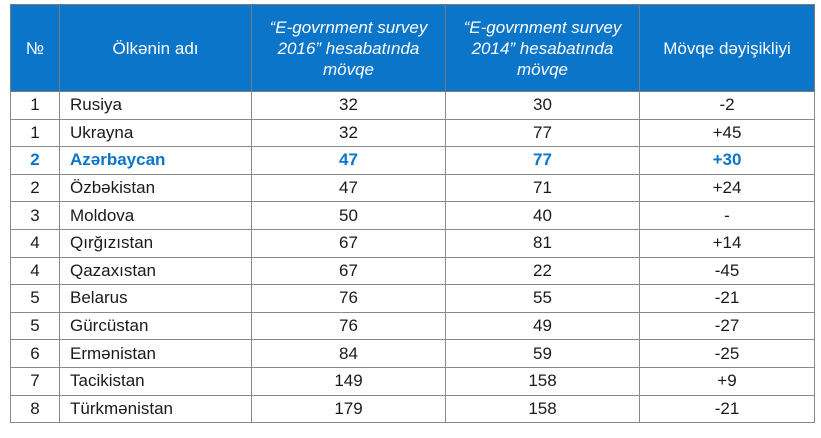 This screenshot has width=821, height=438. I want to click on row-2016: 179, so click(348, 409).